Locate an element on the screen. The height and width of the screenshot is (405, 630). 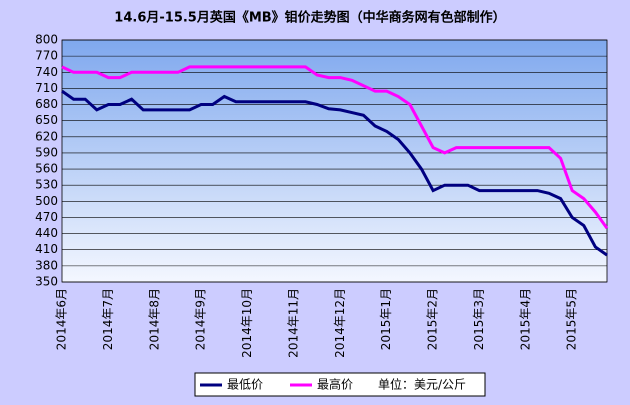
y-tick-label: 440 is located at coordinates (46, 233).